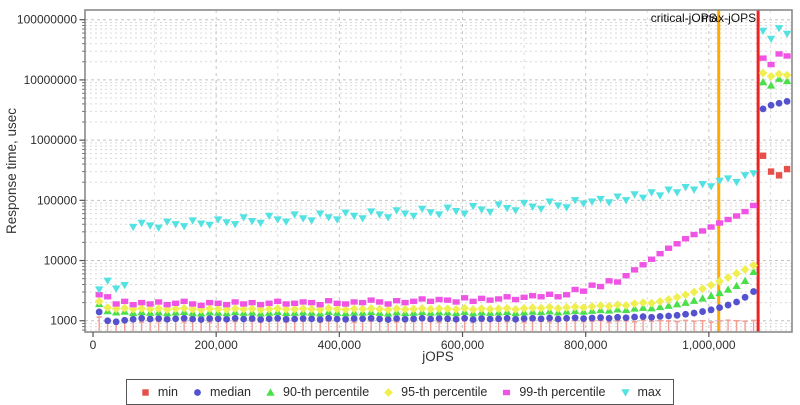  I want to click on legend-label: max, so click(649, 392).